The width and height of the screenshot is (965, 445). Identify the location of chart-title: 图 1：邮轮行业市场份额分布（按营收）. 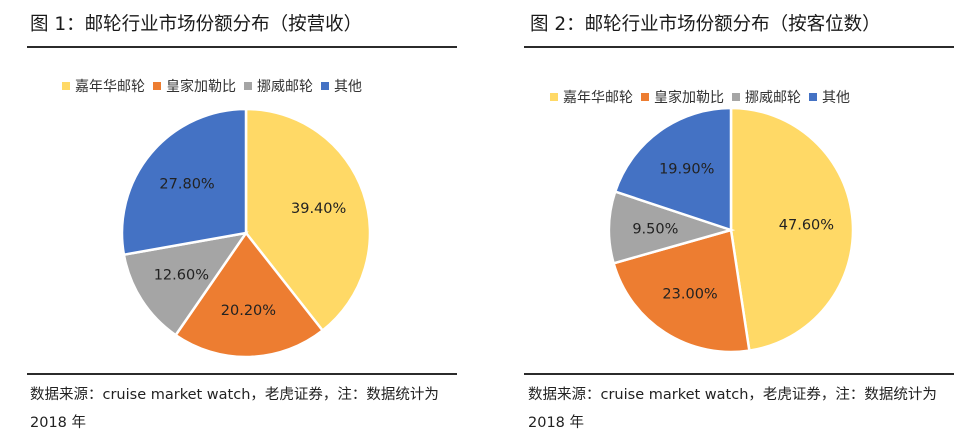
(196, 24).